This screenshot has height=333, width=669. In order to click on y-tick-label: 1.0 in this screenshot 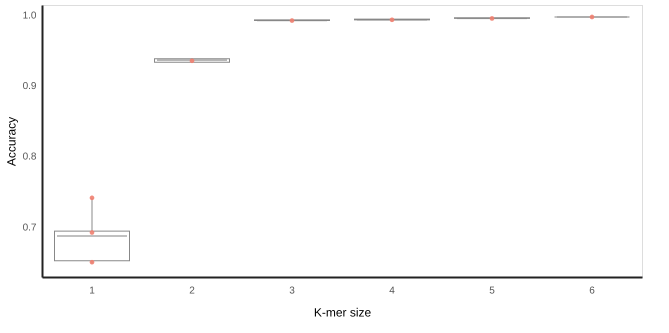, I will do `click(29, 16)`.